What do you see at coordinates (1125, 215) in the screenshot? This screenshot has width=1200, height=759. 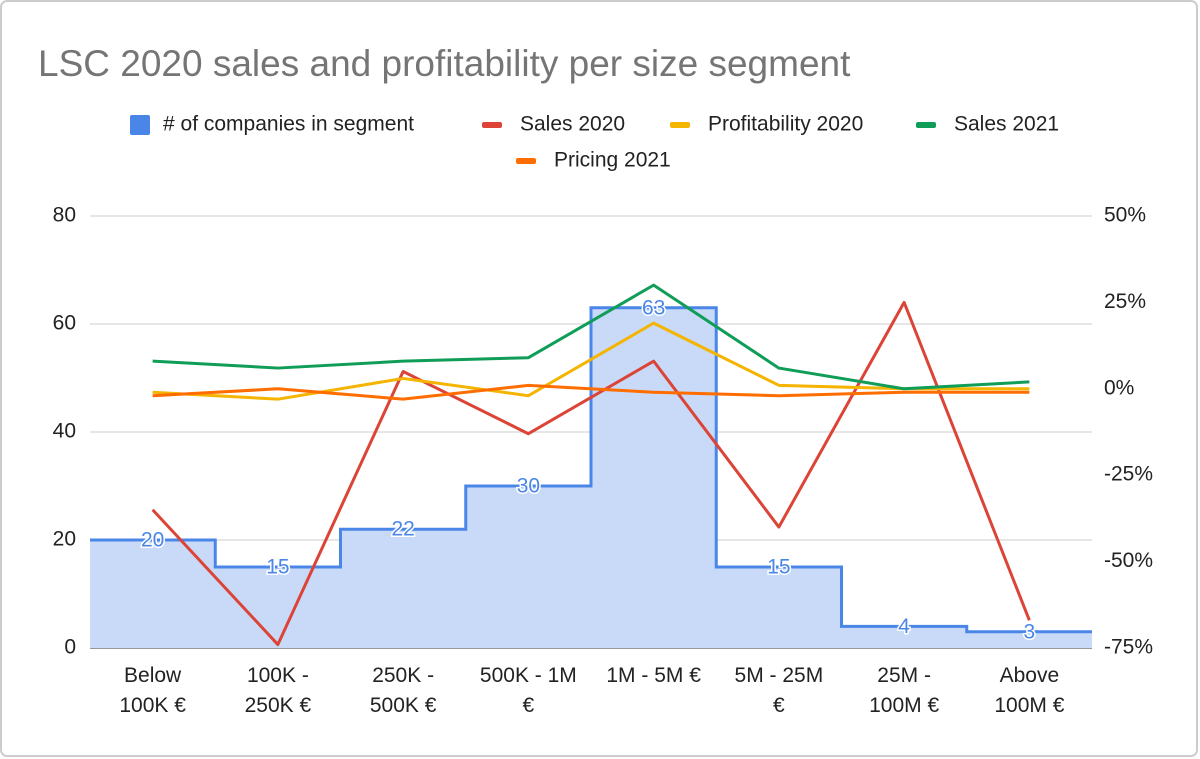 I see `y2-tick-label: 50%` at bounding box center [1125, 215].